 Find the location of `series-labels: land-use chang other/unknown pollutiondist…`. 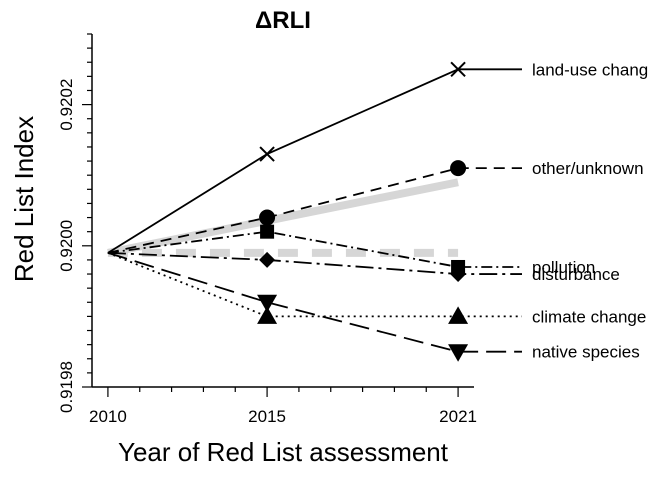

series-labels: land-use chang other/unknown pollutiondist… is located at coordinates (590, 210).